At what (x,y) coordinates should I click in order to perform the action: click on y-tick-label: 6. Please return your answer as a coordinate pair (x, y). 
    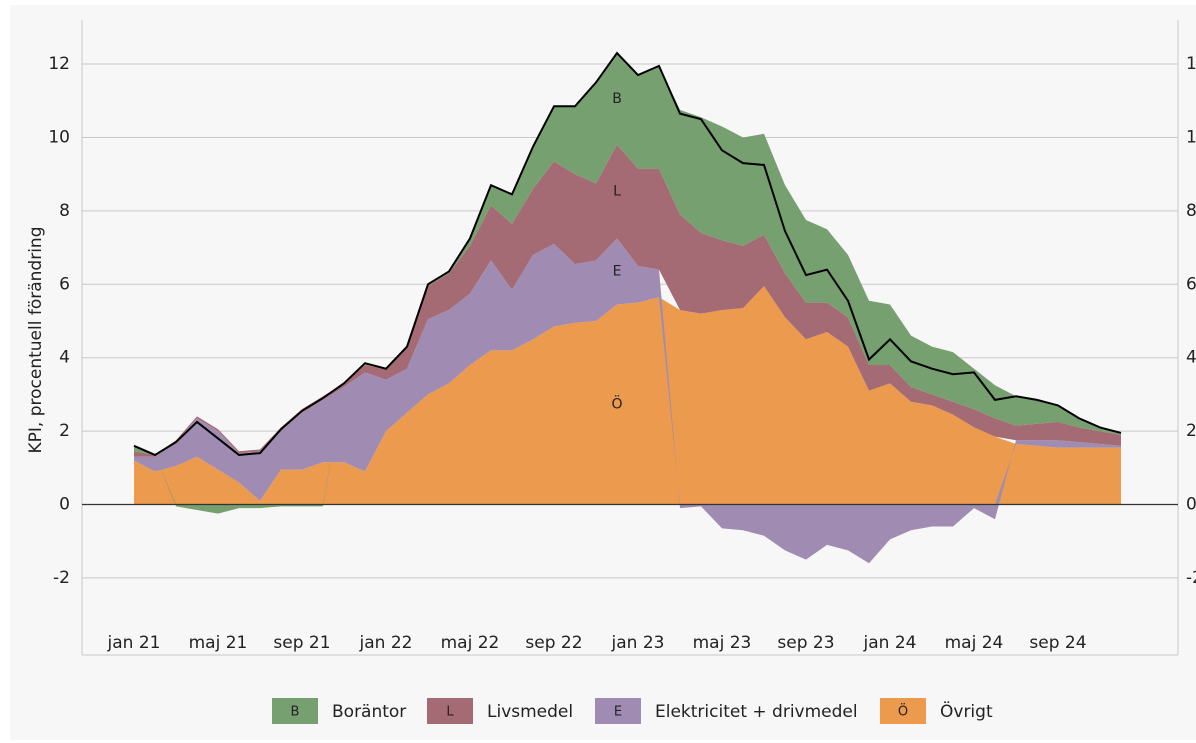
    Looking at the image, I should click on (64, 284).